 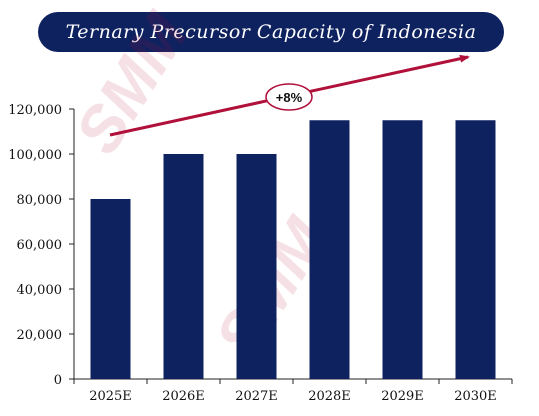 I want to click on chart-title: Ternary Precursor Capacity of Indonesia, so click(x=271, y=32).